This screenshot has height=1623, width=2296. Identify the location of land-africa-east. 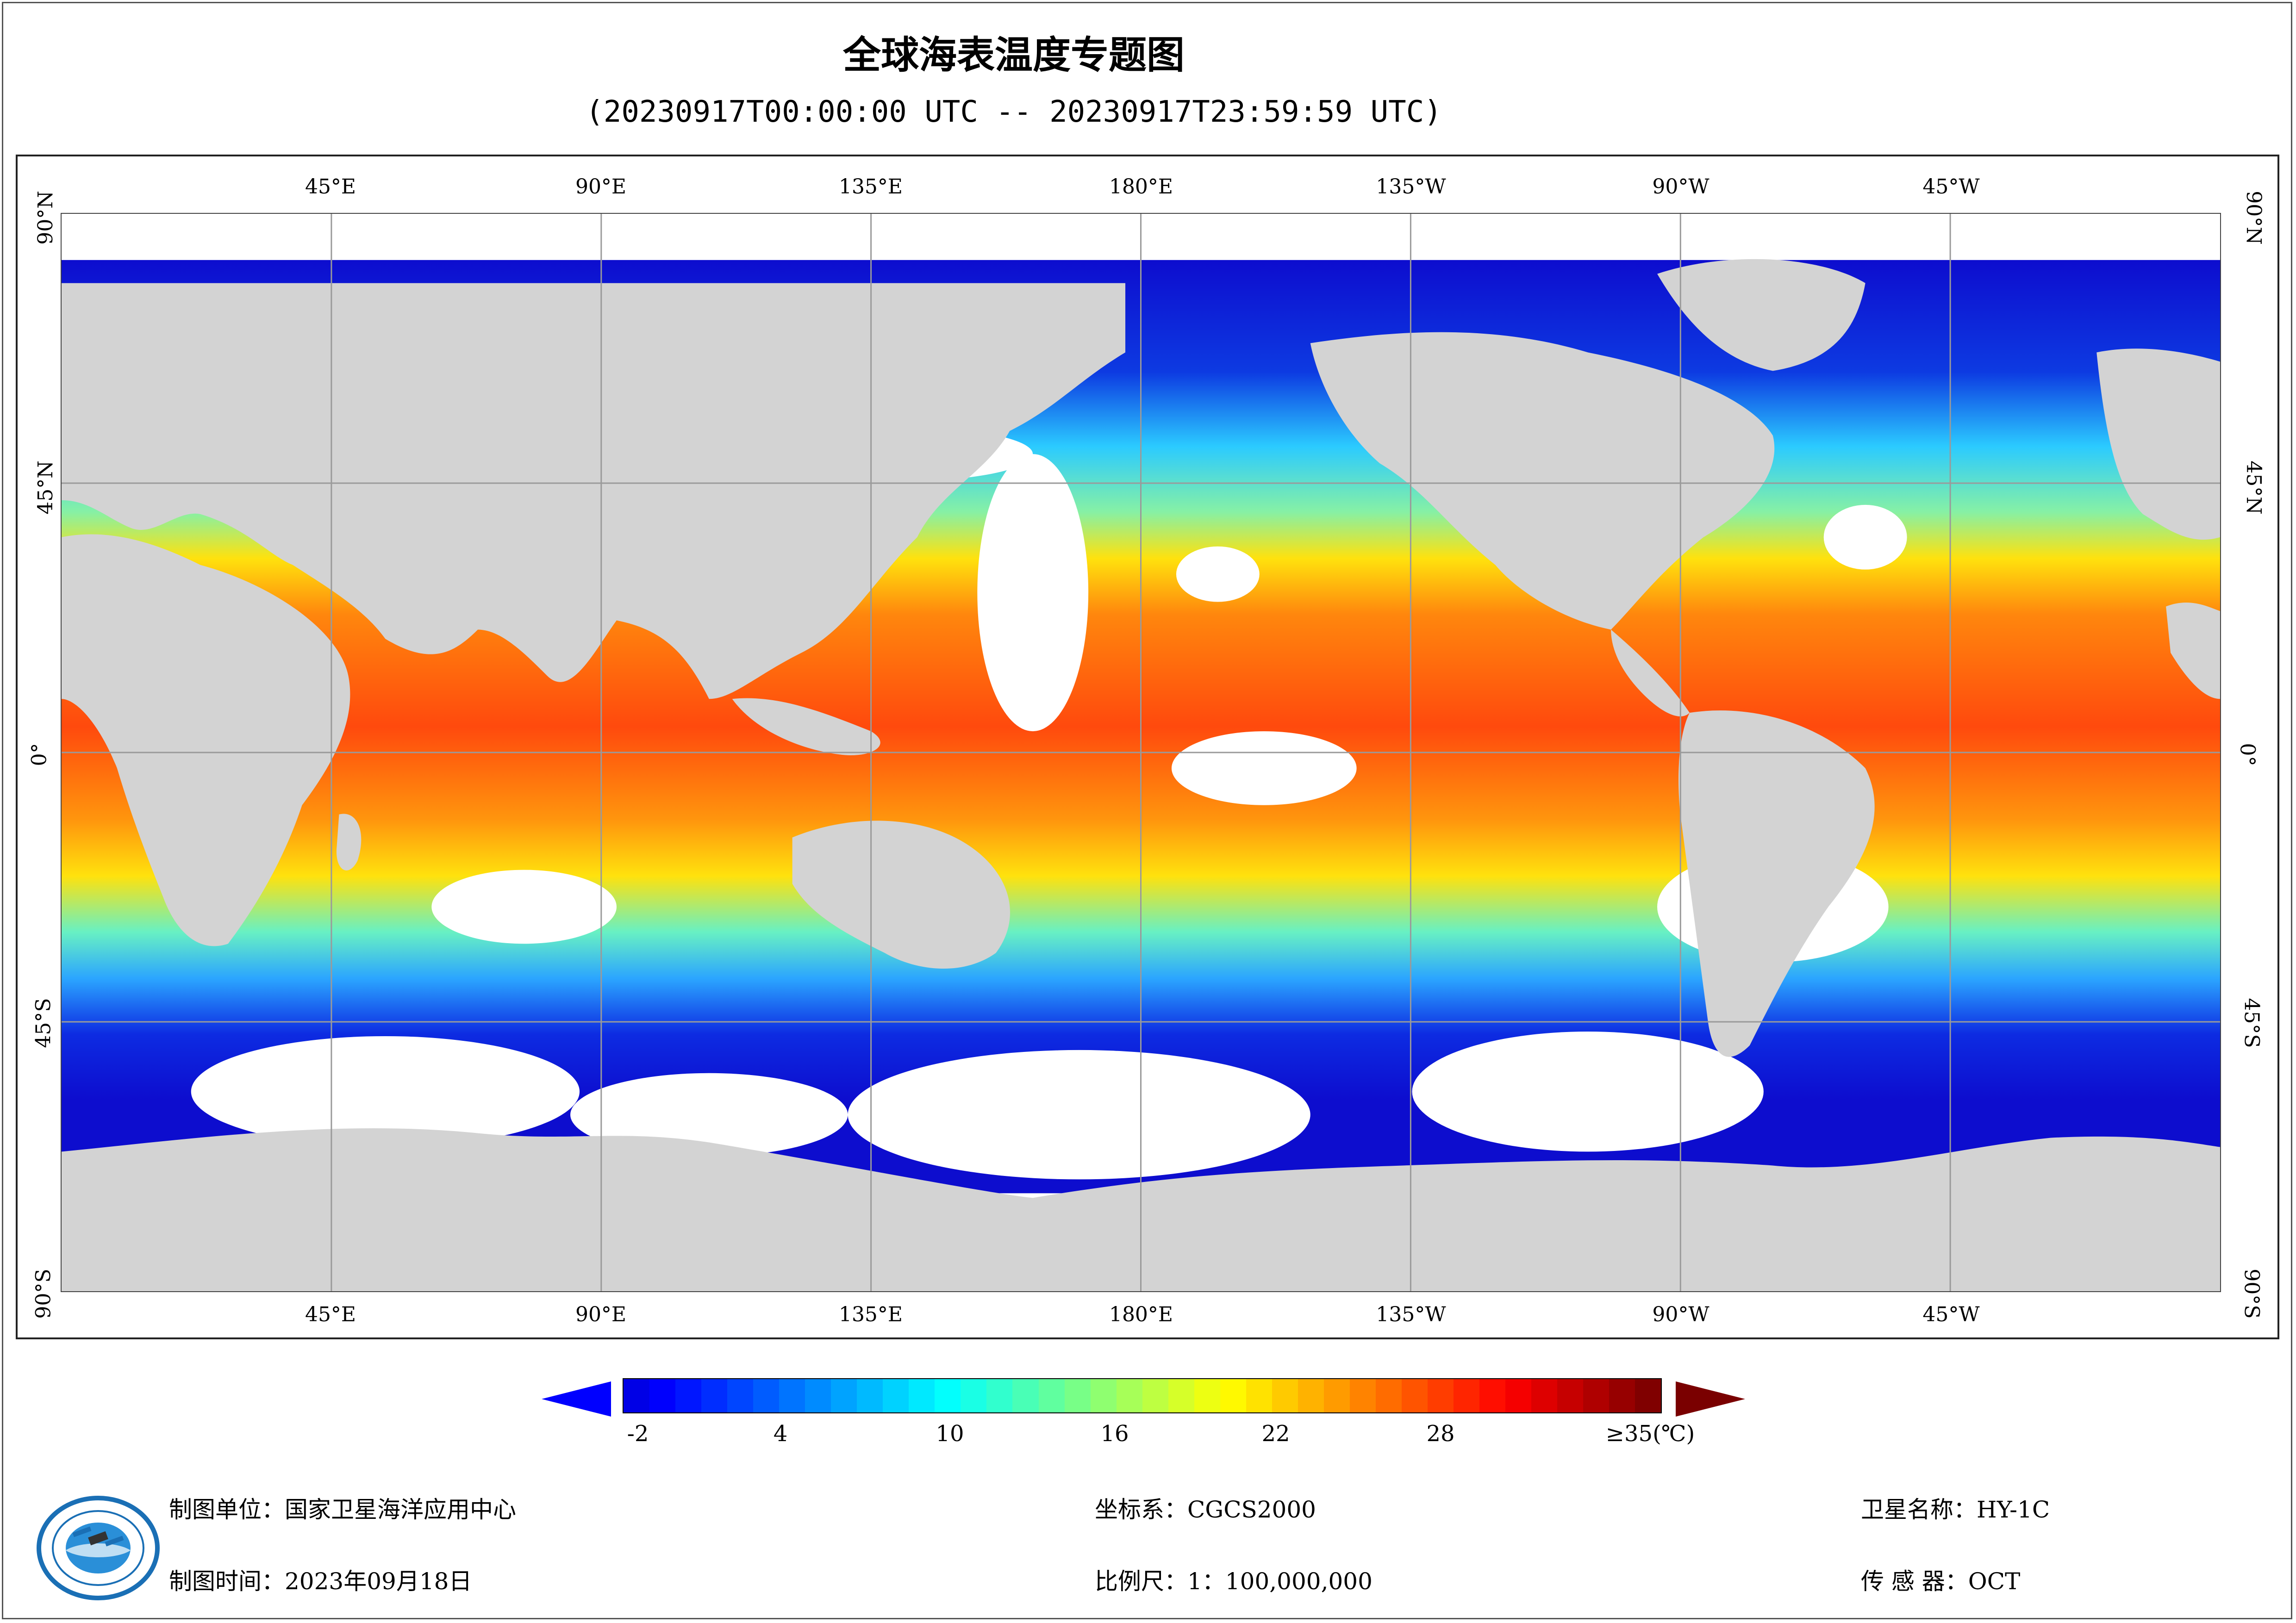
(2193, 650).